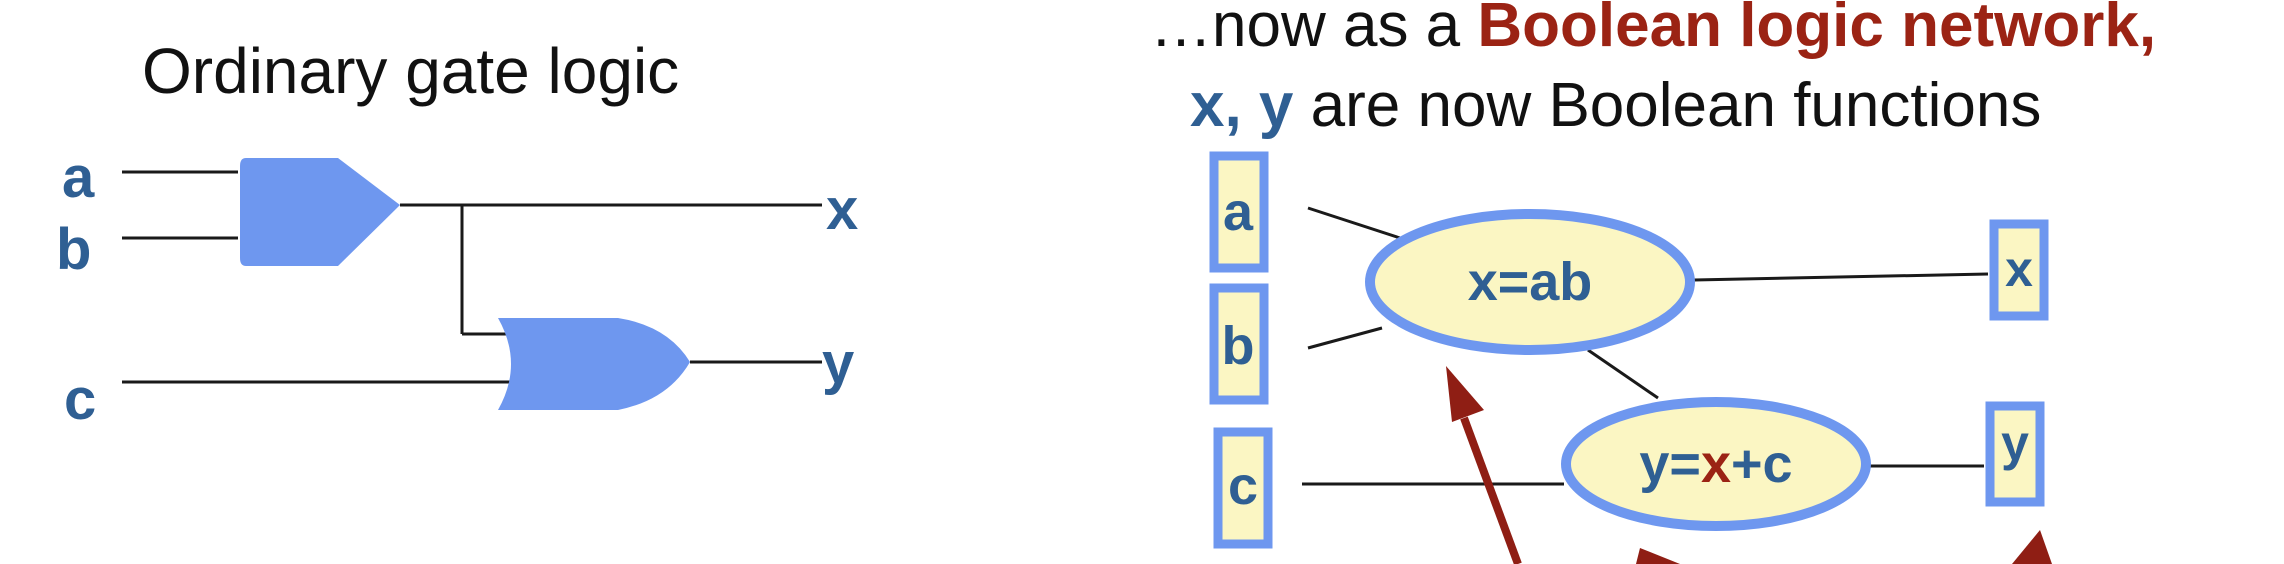 This screenshot has height=564, width=2284. I want to click on node-x, so click(1530, 282).